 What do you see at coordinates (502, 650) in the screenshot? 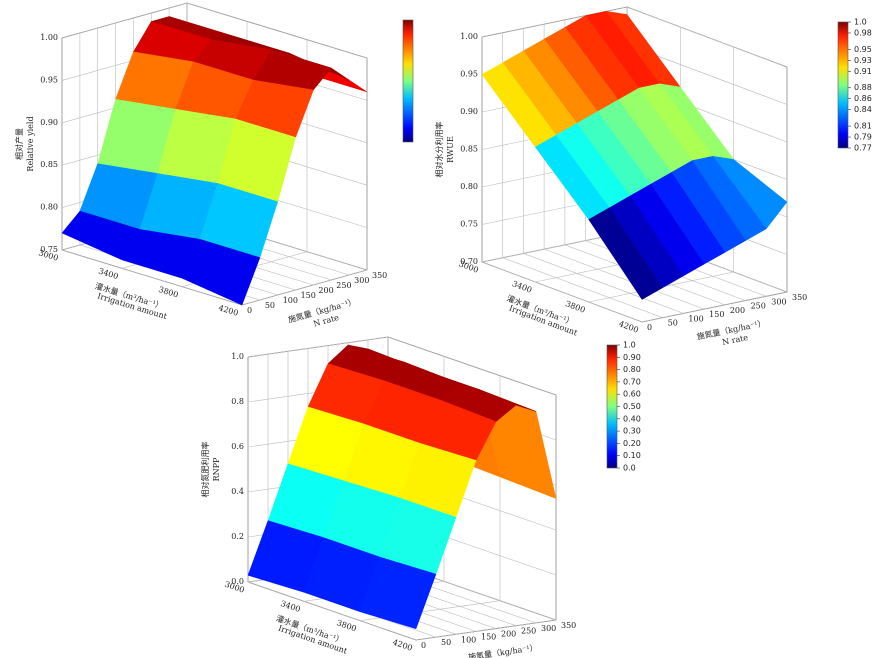
I see `y-axis-title: 施氮量（kg/ha⁻¹）` at bounding box center [502, 650].